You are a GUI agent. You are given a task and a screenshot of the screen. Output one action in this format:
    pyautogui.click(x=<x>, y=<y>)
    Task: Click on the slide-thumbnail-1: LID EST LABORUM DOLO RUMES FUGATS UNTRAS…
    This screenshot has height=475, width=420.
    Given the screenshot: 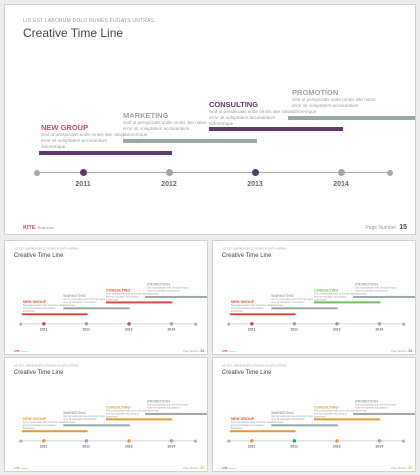 What is the action you would take?
    pyautogui.click(x=106, y=297)
    